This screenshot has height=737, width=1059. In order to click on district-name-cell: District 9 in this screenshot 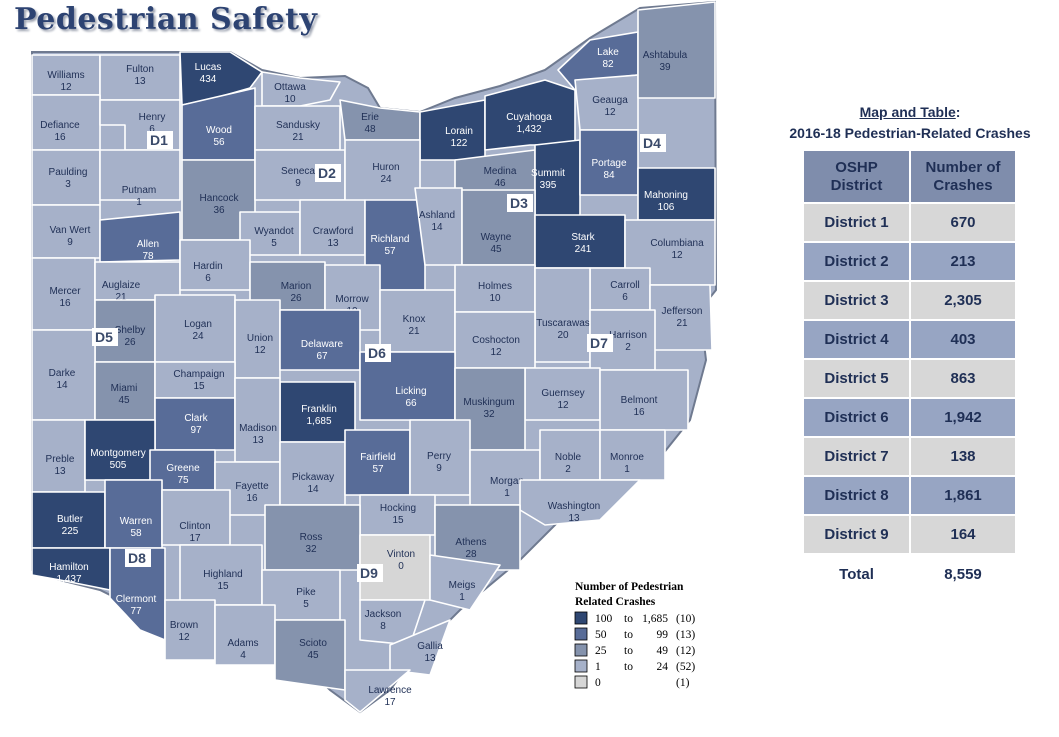, I will do `click(856, 534)`.